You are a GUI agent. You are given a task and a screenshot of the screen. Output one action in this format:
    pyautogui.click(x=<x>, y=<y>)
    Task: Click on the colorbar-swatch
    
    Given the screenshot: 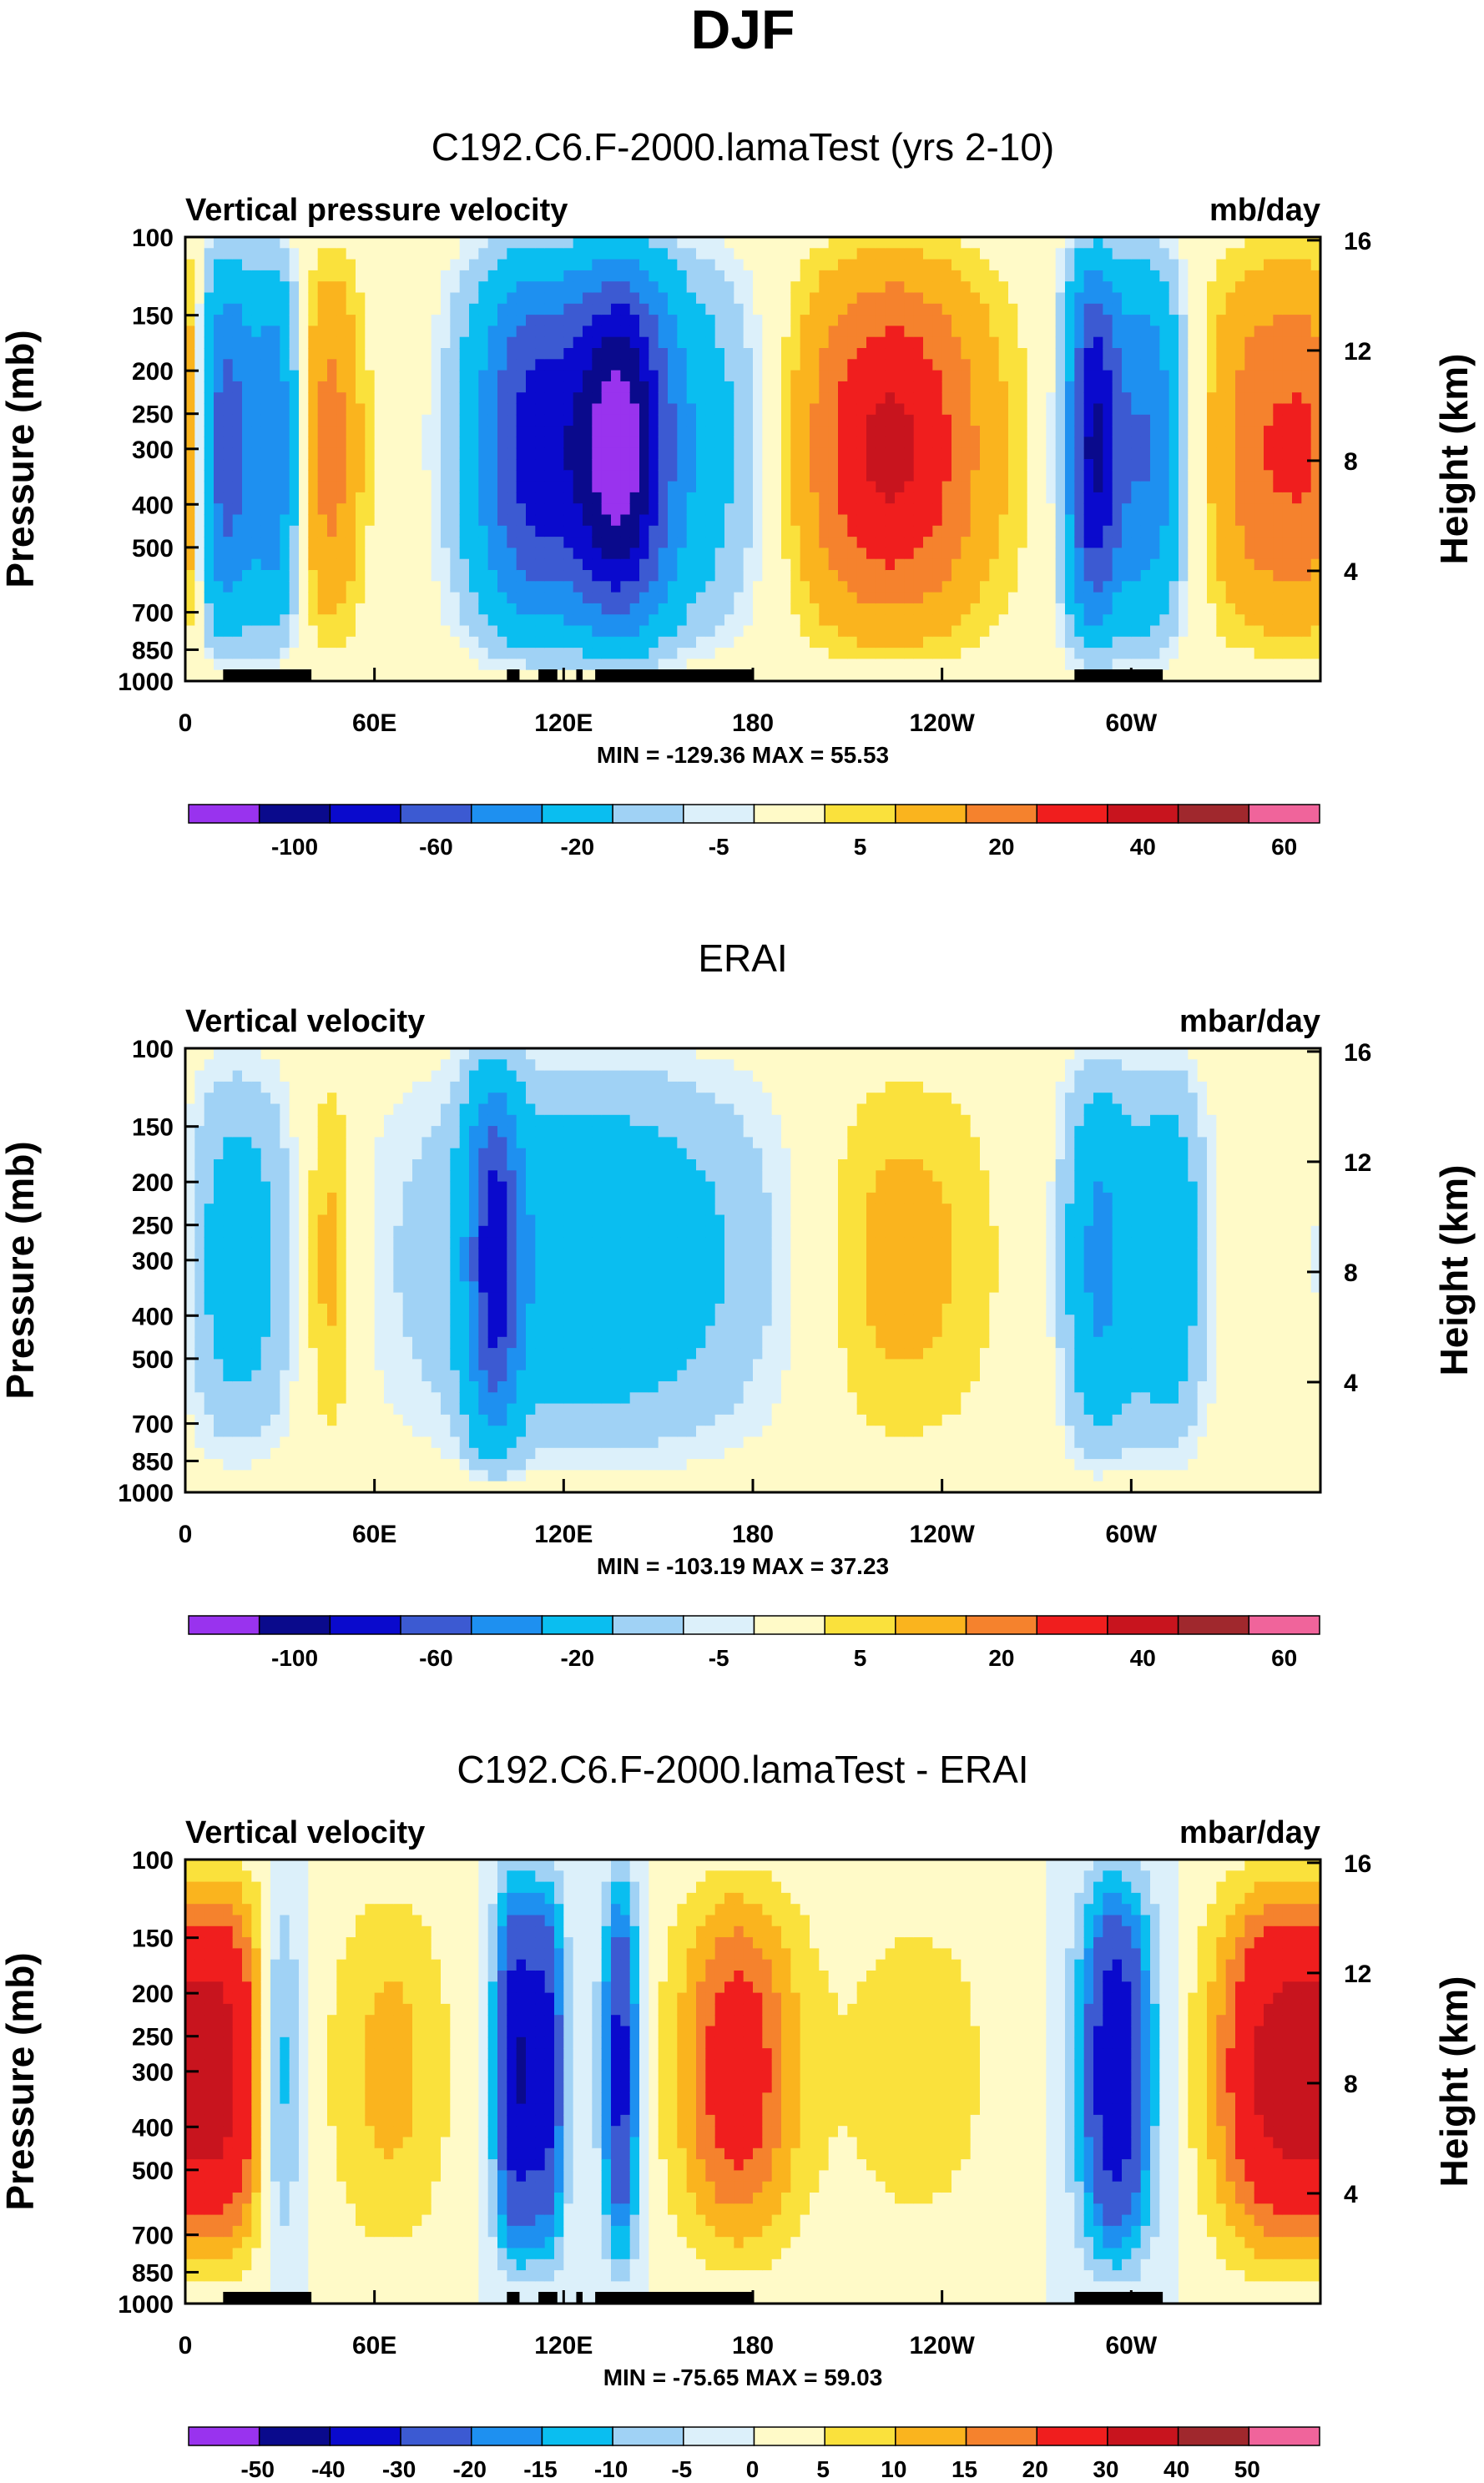 What is the action you would take?
    pyautogui.click(x=719, y=814)
    